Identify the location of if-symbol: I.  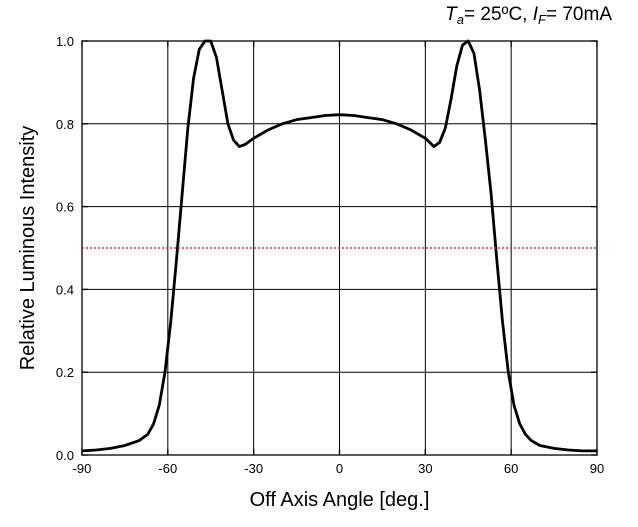
(535, 14).